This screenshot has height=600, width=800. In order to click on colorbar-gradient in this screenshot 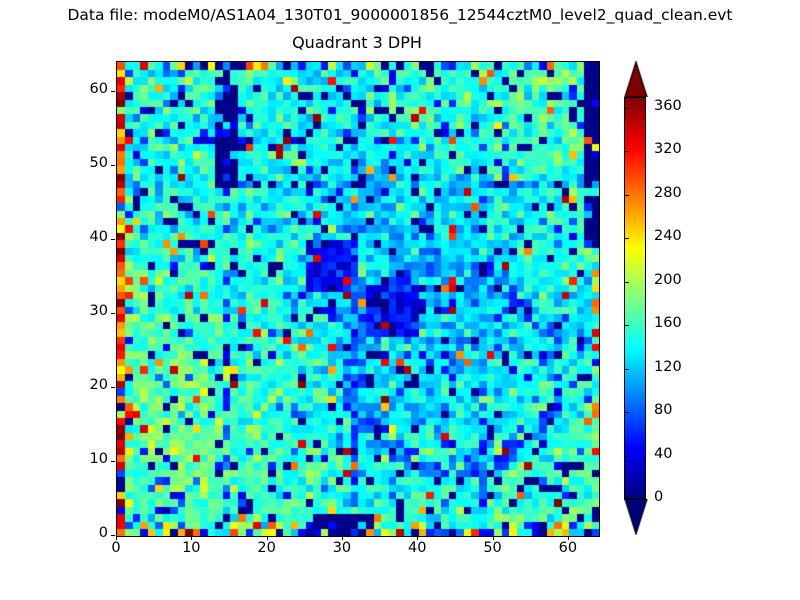, I will do `click(635, 298)`.